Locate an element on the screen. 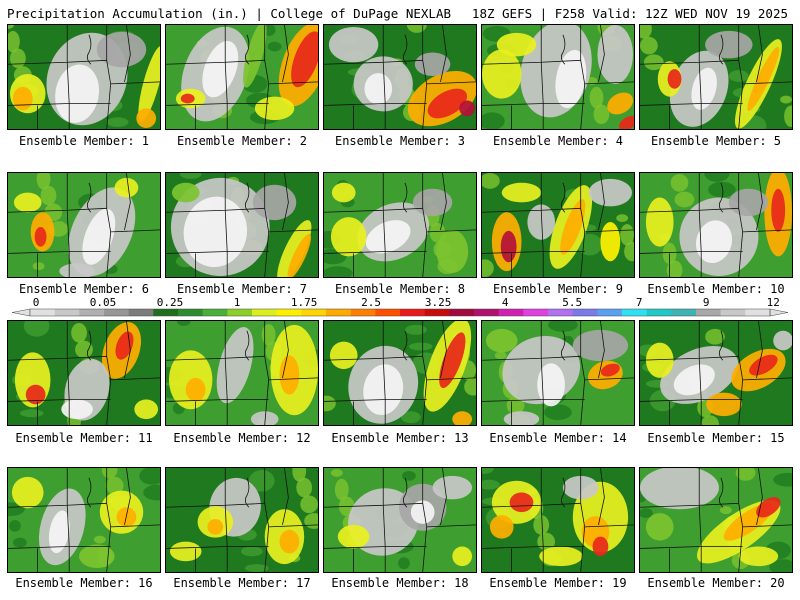 This screenshot has height=600, width=800. colorbar-tick-label: 2.5 is located at coordinates (371, 302).